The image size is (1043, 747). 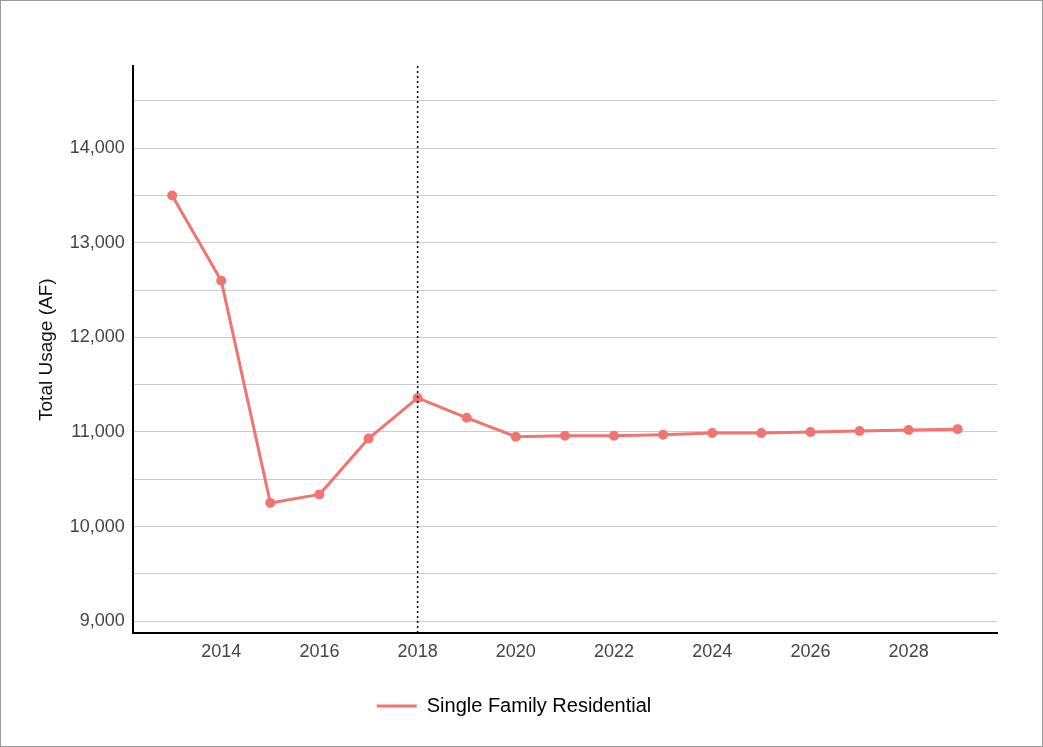 I want to click on x-tick-label: 2020, so click(x=515, y=651).